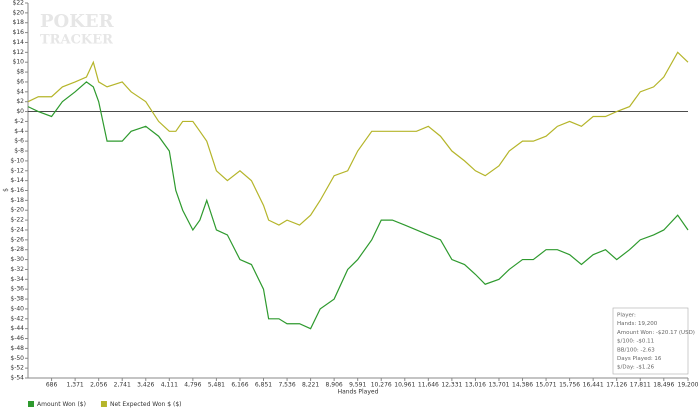 Image resolution: width=700 pixels, height=420 pixels. Describe the element at coordinates (626, 316) in the screenshot. I see `stat-line: Player:` at that location.